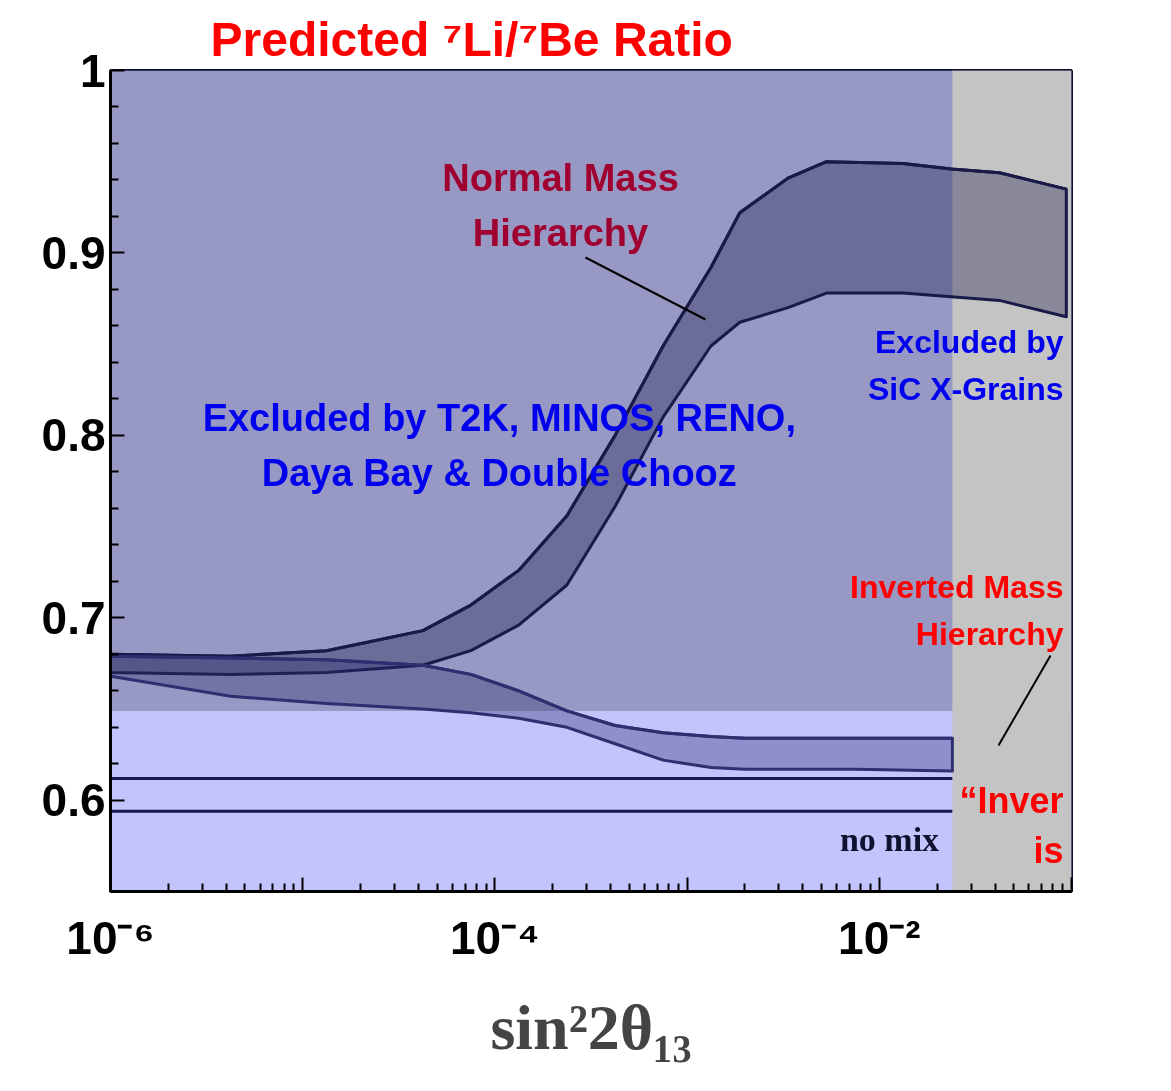 This screenshot has width=1171, height=1091. Describe the element at coordinates (879, 937) in the screenshot. I see `x-tick-label: 10⁻²` at that location.